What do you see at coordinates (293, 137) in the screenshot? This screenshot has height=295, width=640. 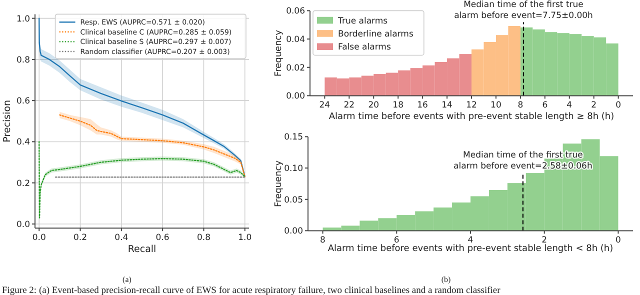 I see `y-tick-label: 0.15` at bounding box center [293, 137].